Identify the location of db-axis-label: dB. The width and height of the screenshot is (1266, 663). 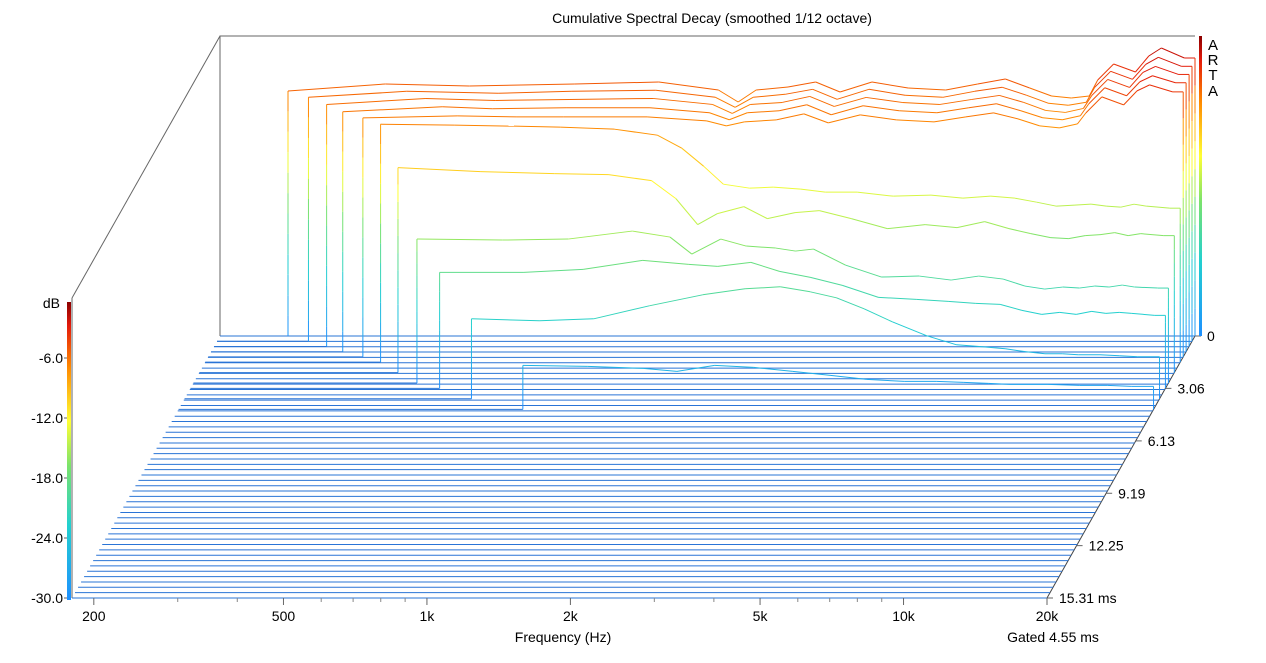
(51, 303).